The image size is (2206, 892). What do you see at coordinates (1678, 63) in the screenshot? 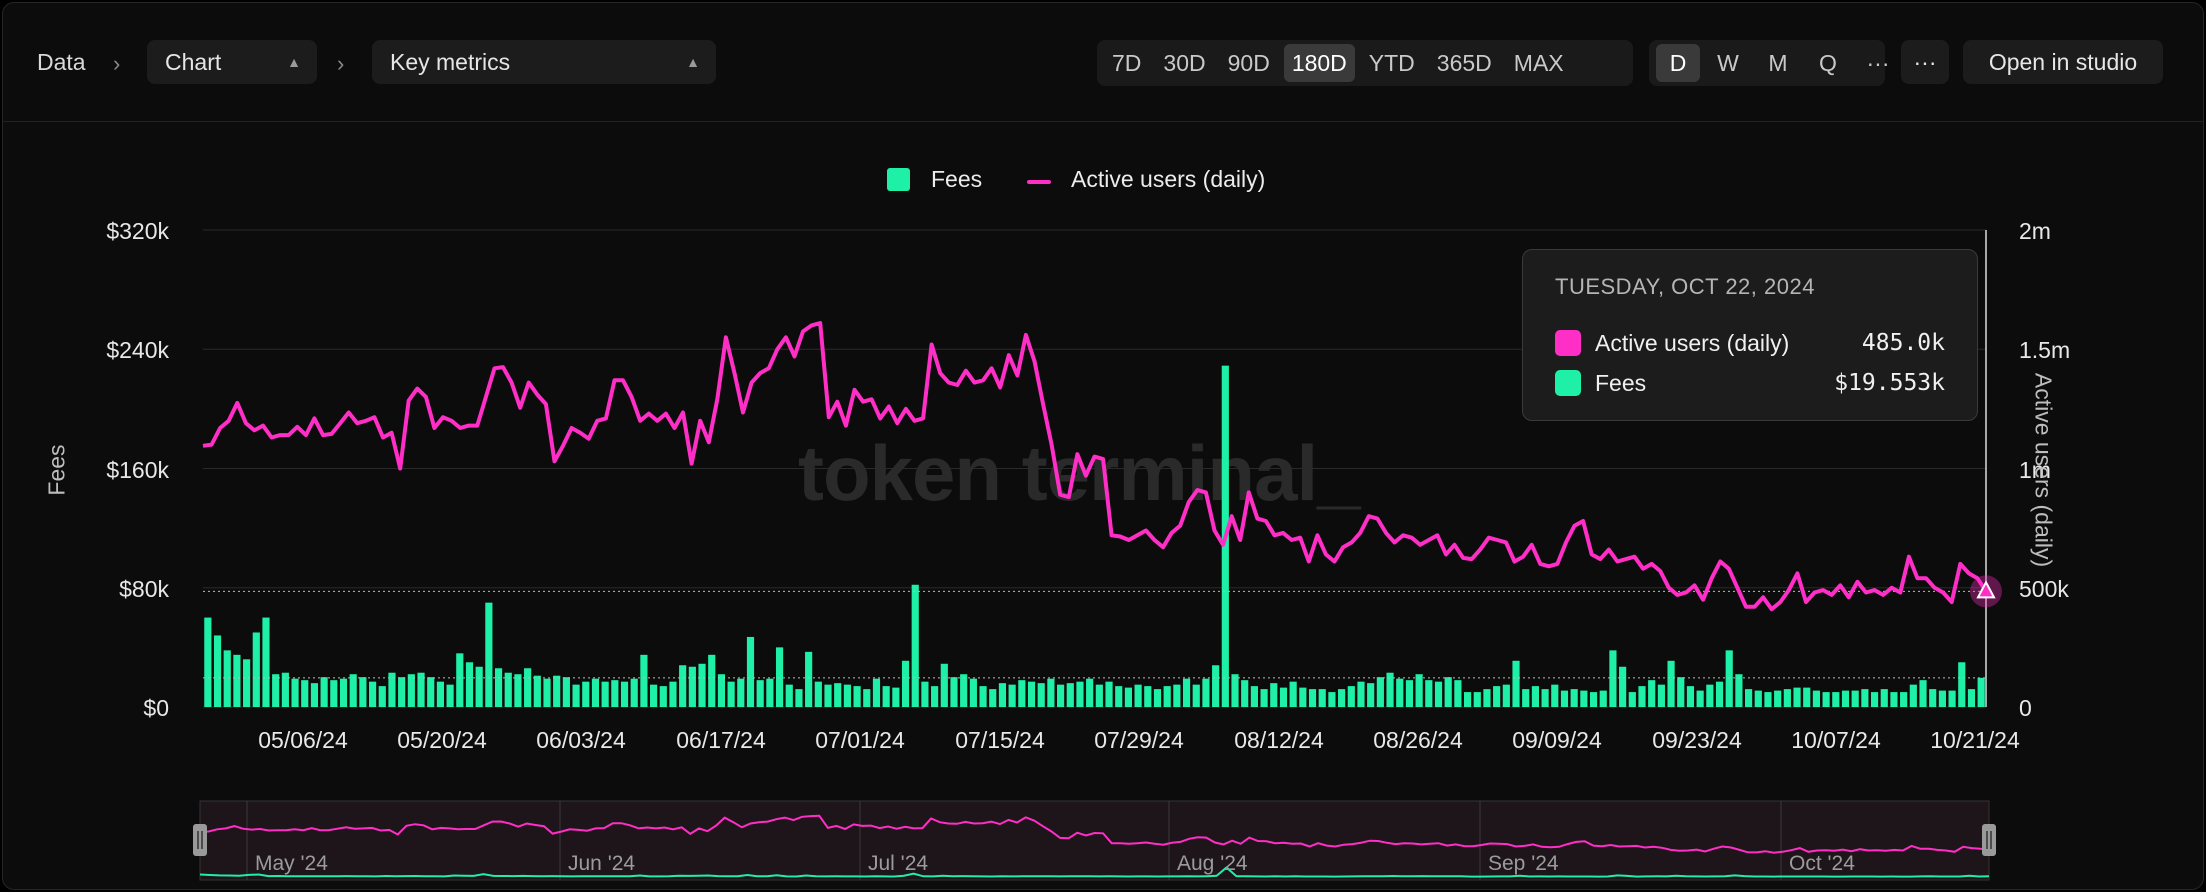
I see `granularity-d-button: D` at bounding box center [1678, 63].